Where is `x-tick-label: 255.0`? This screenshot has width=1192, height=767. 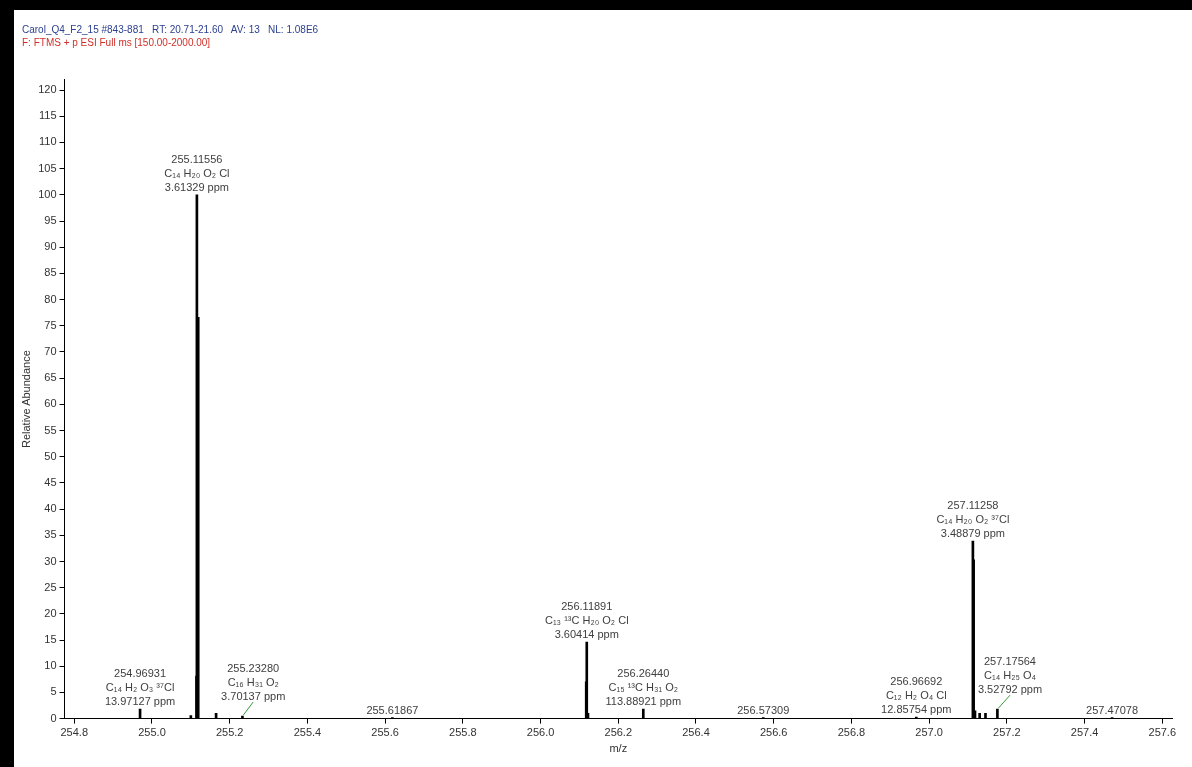 x-tick-label: 255.0 is located at coordinates (152, 732).